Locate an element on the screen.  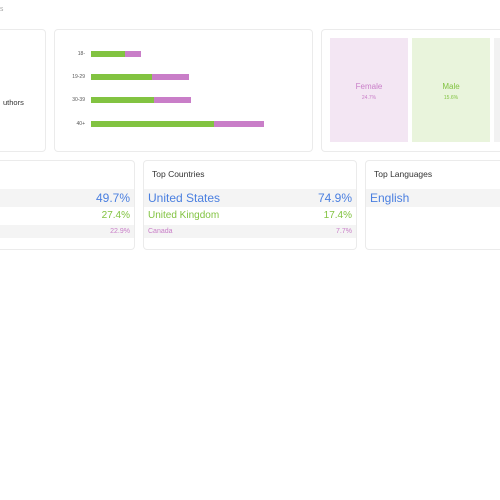
gender-male-label: Male is located at coordinates (451, 86).